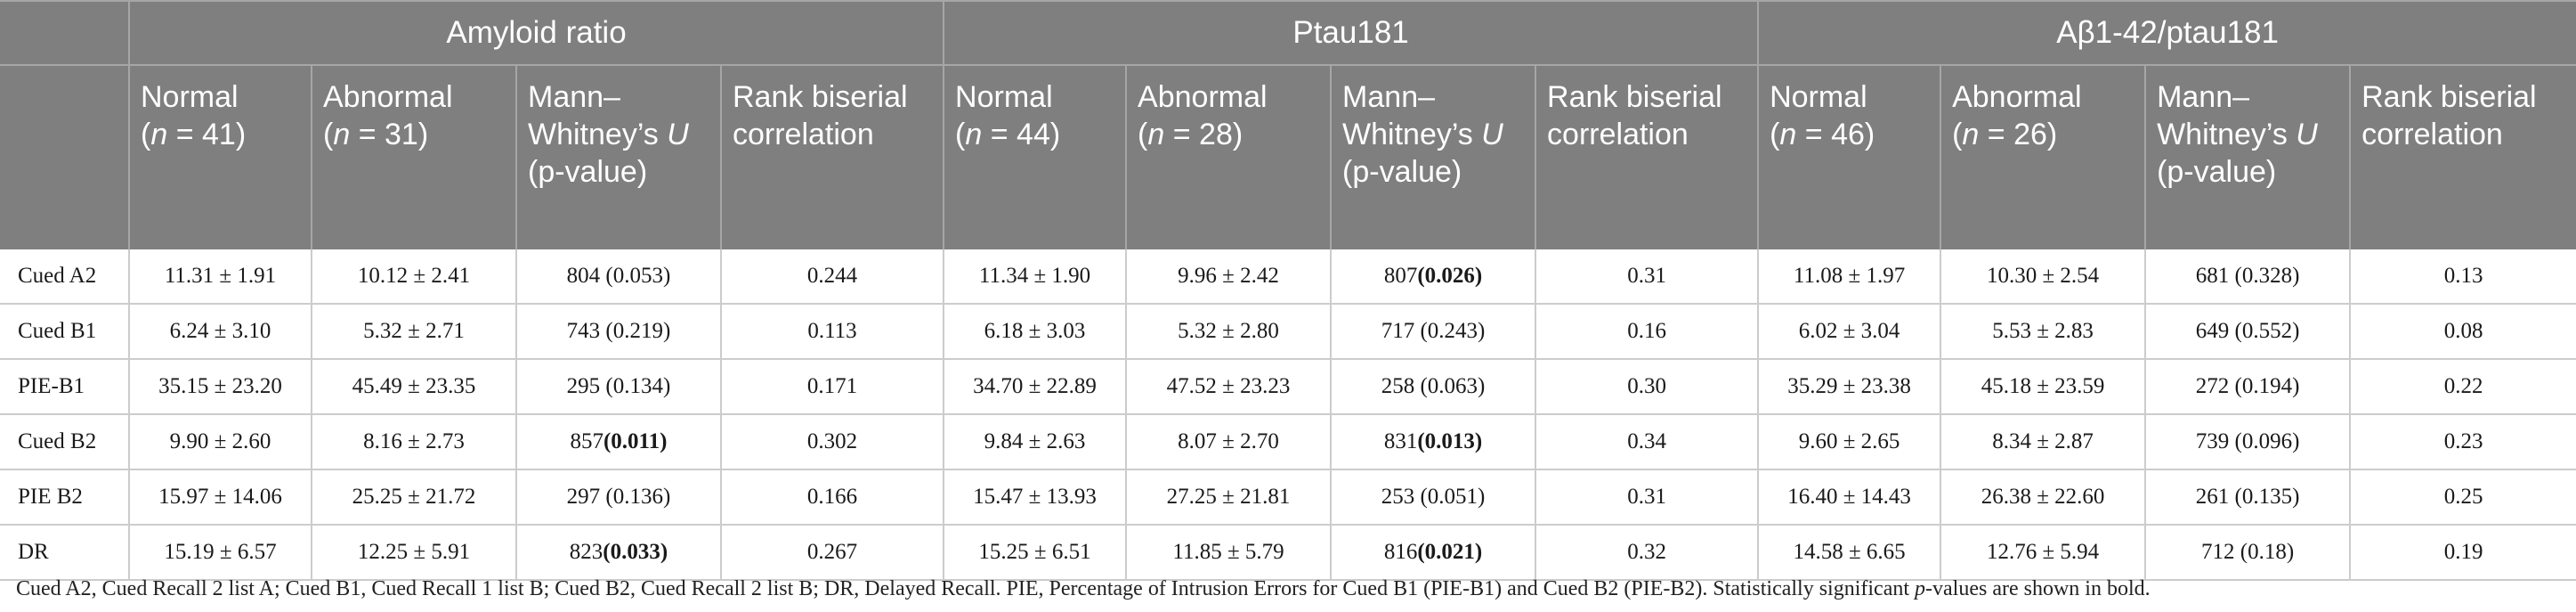  What do you see at coordinates (65, 277) in the screenshot?
I see `row-label: Cued A2` at bounding box center [65, 277].